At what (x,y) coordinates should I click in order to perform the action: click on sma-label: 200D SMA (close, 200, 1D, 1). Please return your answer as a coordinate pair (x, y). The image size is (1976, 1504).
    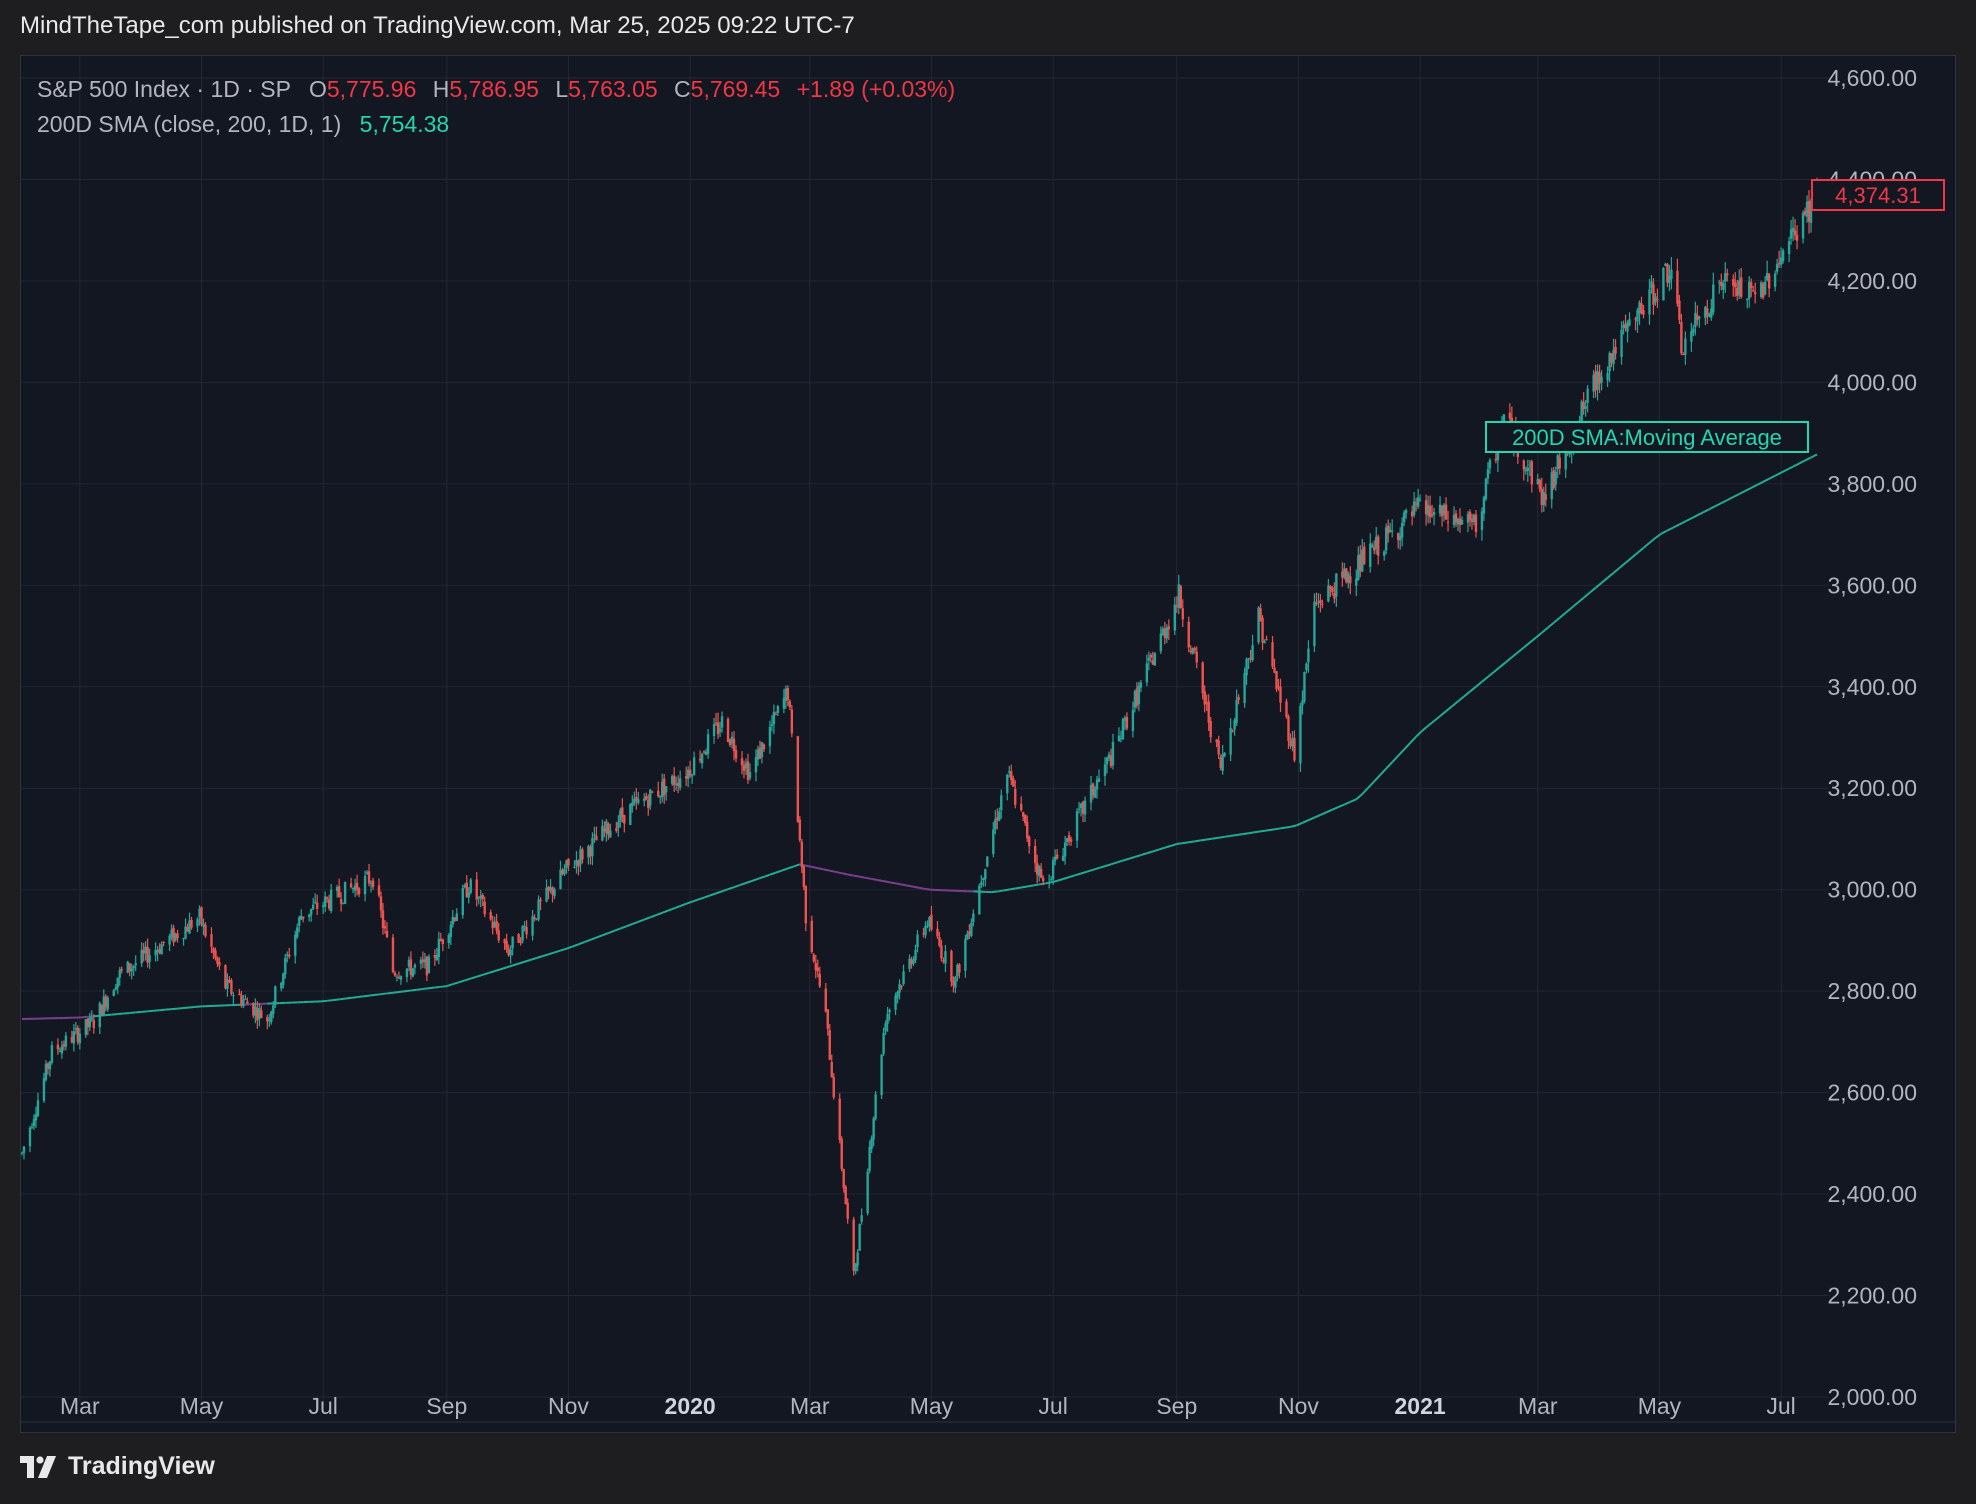
    Looking at the image, I should click on (189, 124).